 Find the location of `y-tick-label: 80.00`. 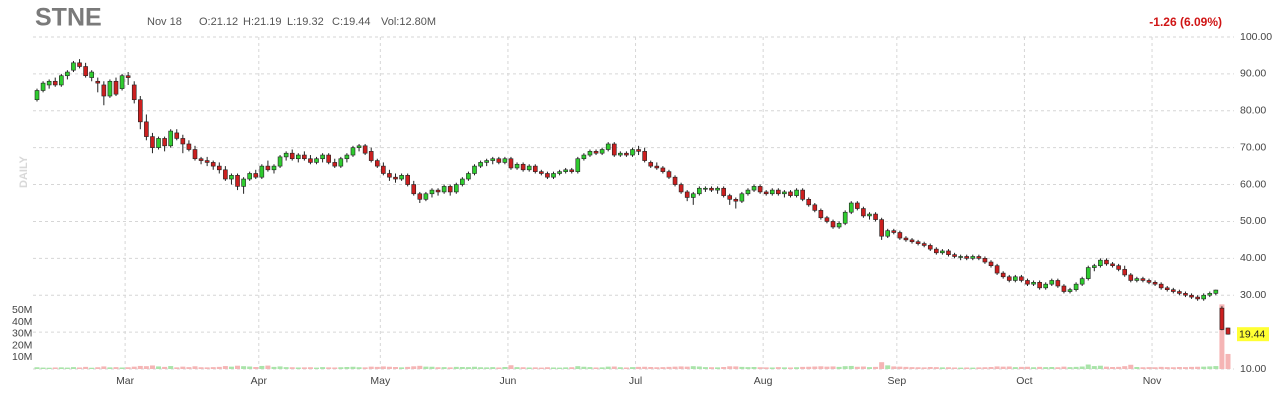

y-tick-label: 80.00 is located at coordinates (1253, 111).